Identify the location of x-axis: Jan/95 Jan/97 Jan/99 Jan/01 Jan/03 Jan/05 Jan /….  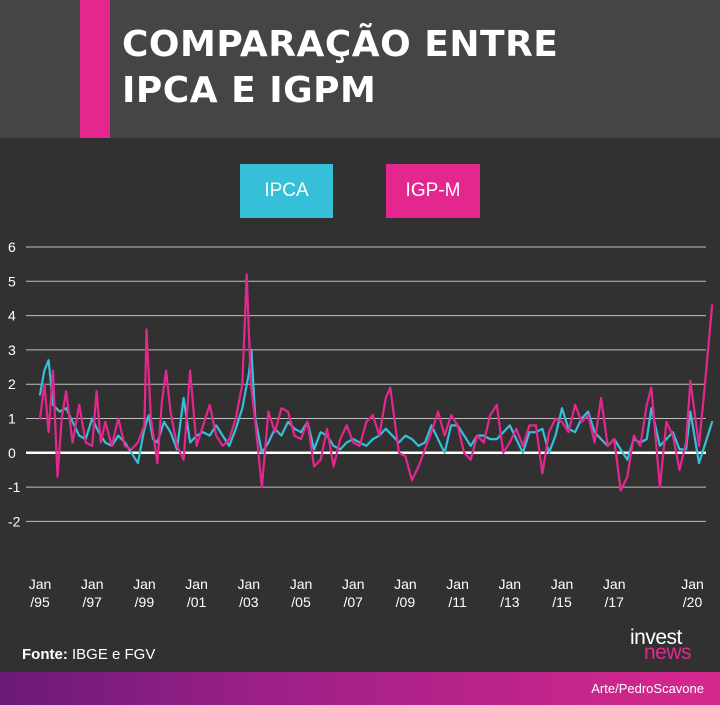
(366, 593).